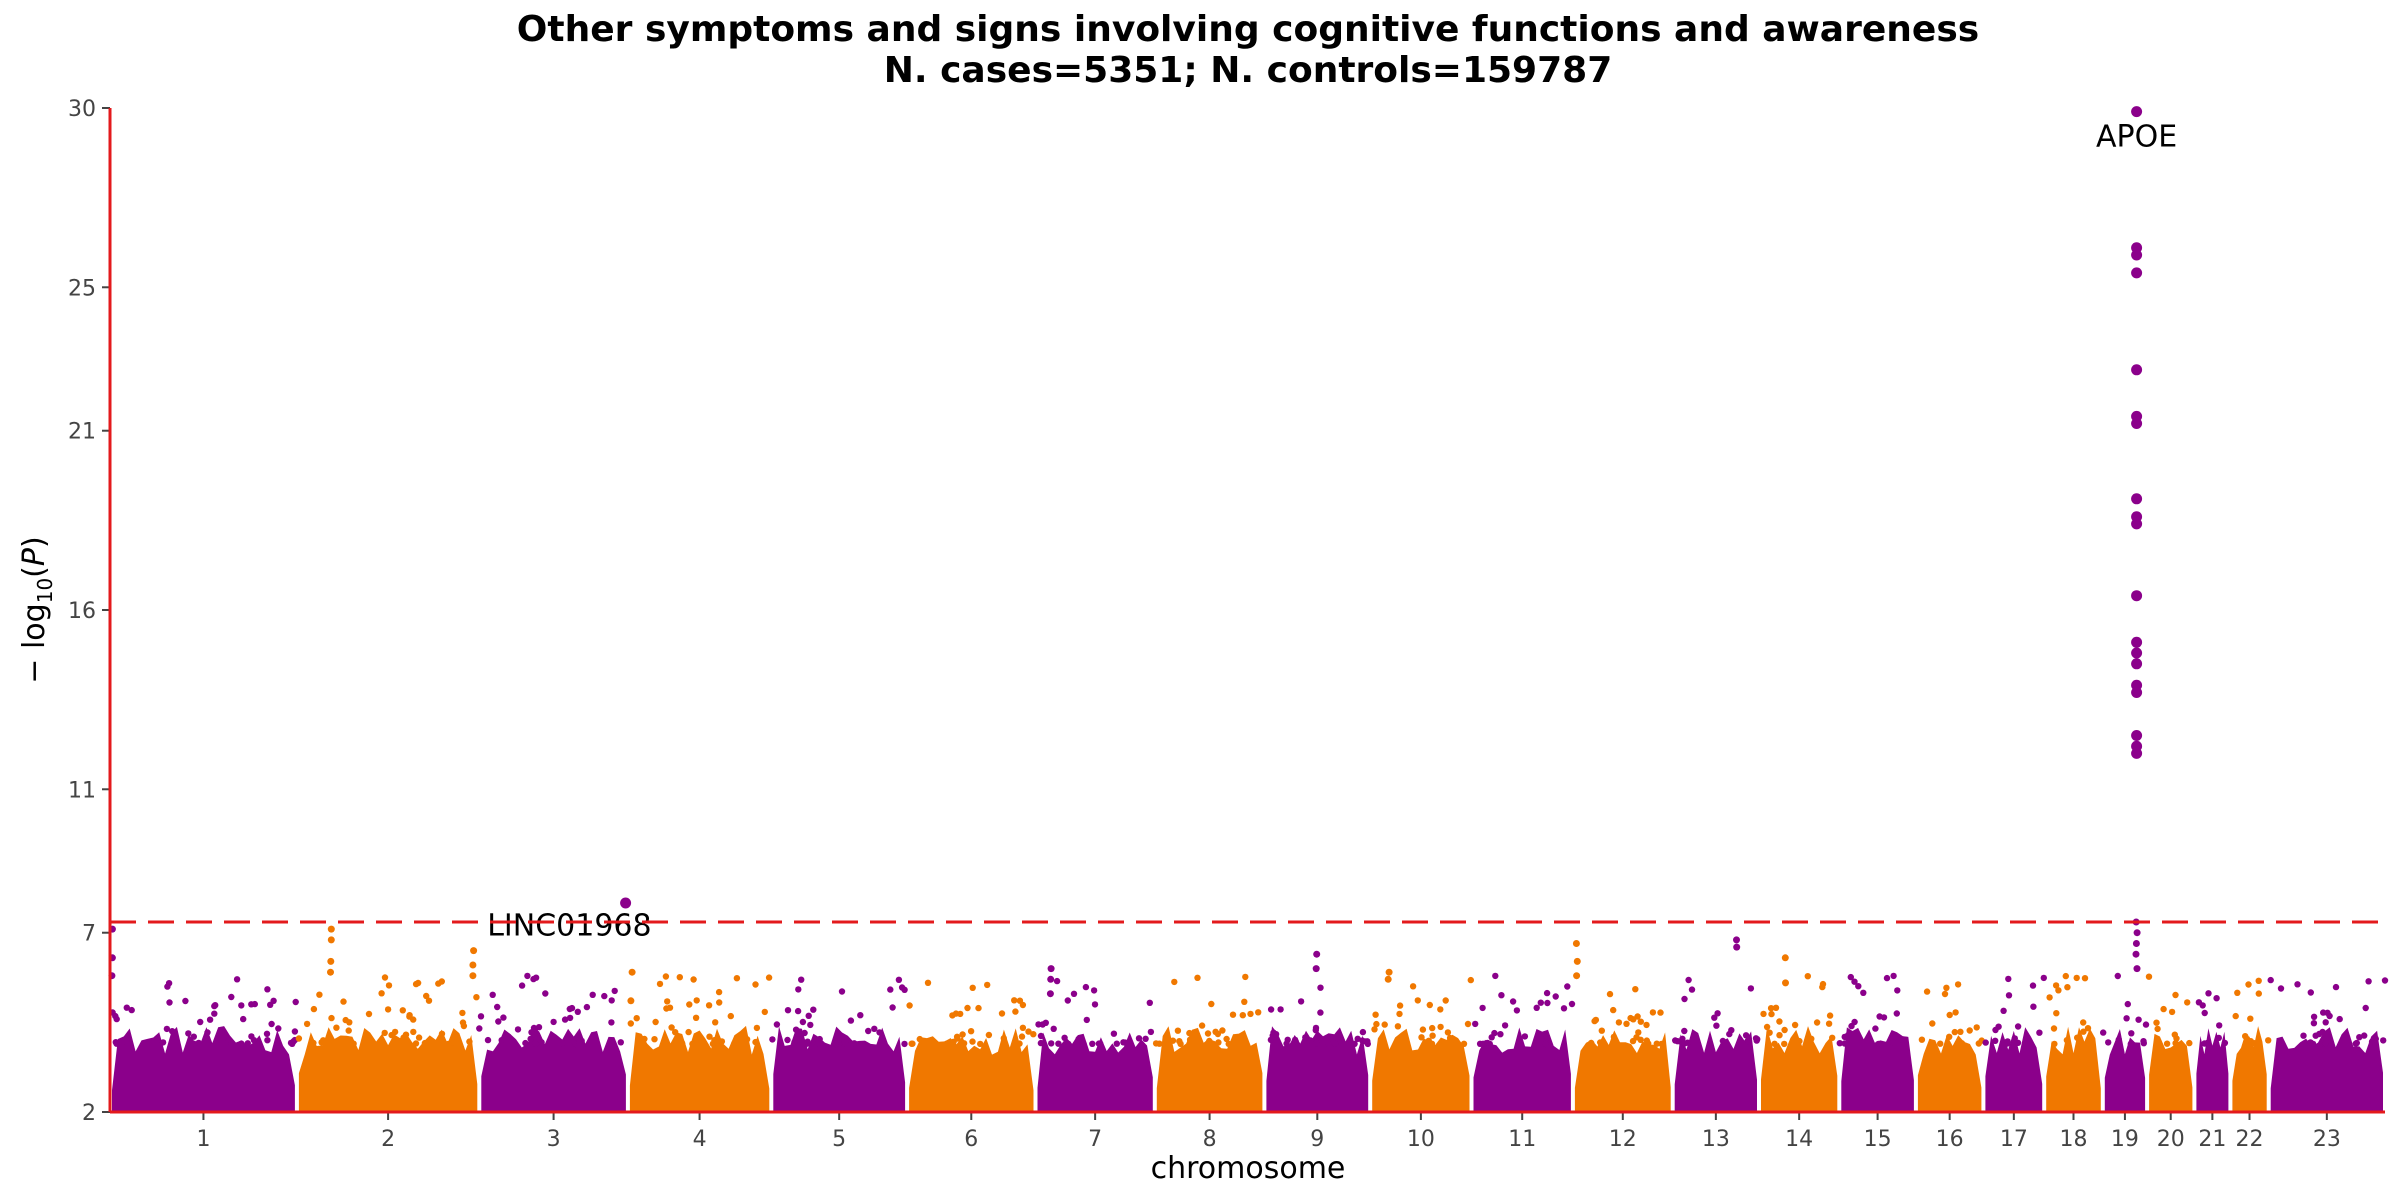  What do you see at coordinates (89, 934) in the screenshot?
I see `y-tick-label: 7` at bounding box center [89, 934].